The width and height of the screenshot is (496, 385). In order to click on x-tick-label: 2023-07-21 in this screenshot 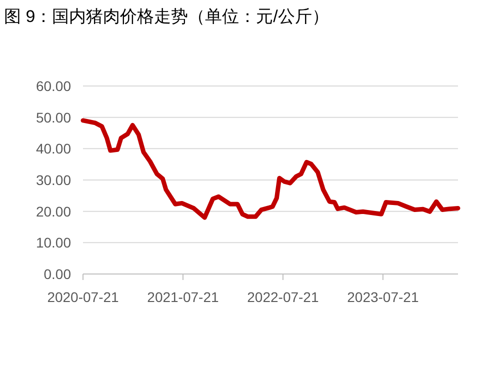, I will do `click(383, 297)`.